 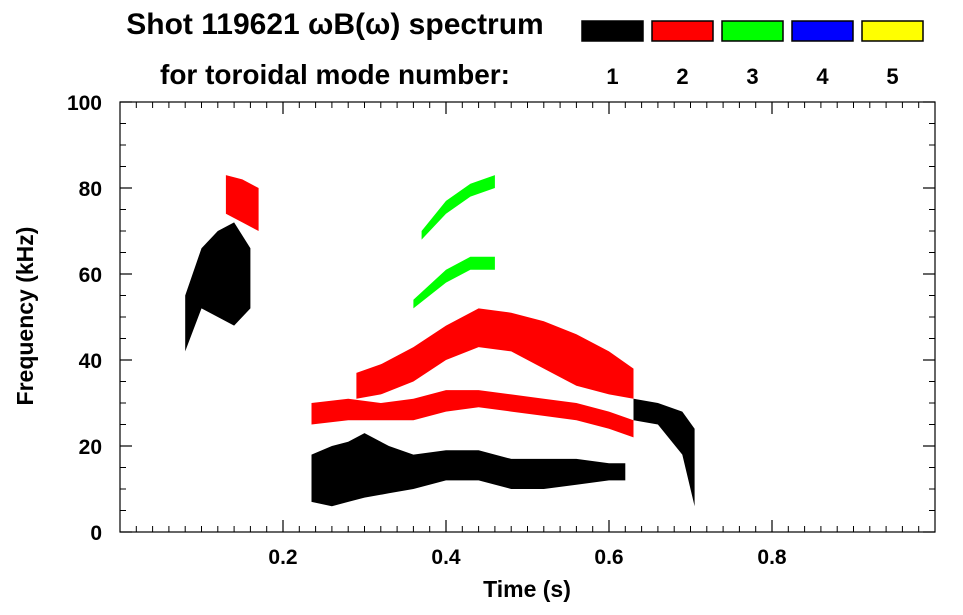 I want to click on x-tick-label: 0.2, so click(x=282, y=557).